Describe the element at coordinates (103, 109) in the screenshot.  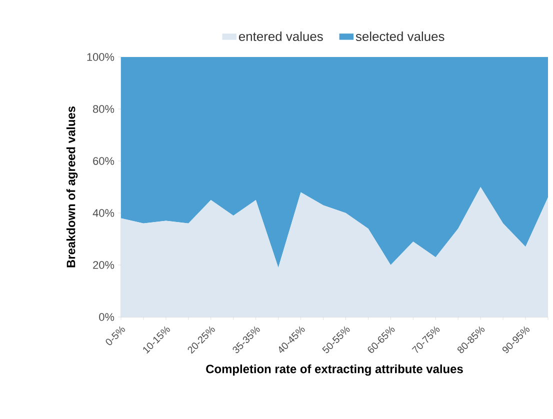
I see `y-tick-label: 80%` at that location.